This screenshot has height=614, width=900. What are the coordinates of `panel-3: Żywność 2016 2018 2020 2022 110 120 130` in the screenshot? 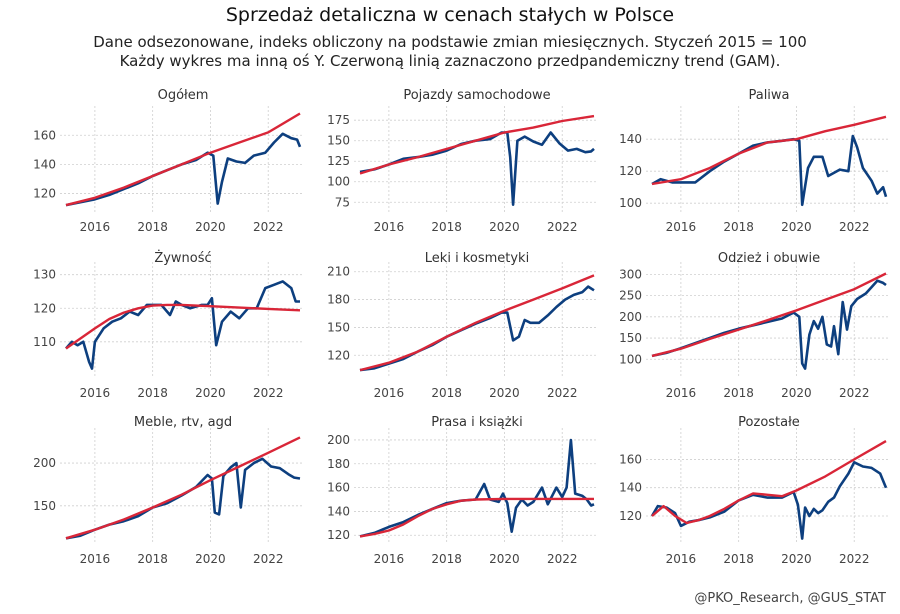 It's located at (168, 325).